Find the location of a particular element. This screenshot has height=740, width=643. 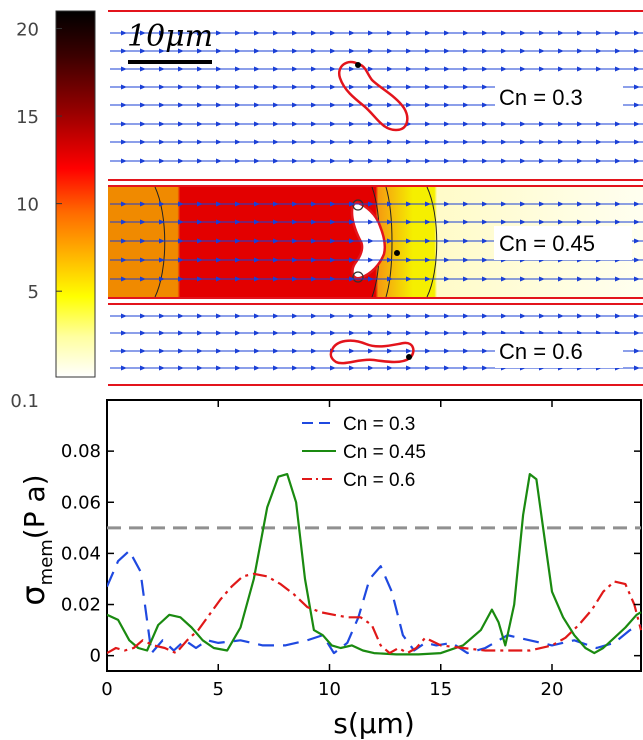

red-blood-cell-outline is located at coordinates (372, 352).